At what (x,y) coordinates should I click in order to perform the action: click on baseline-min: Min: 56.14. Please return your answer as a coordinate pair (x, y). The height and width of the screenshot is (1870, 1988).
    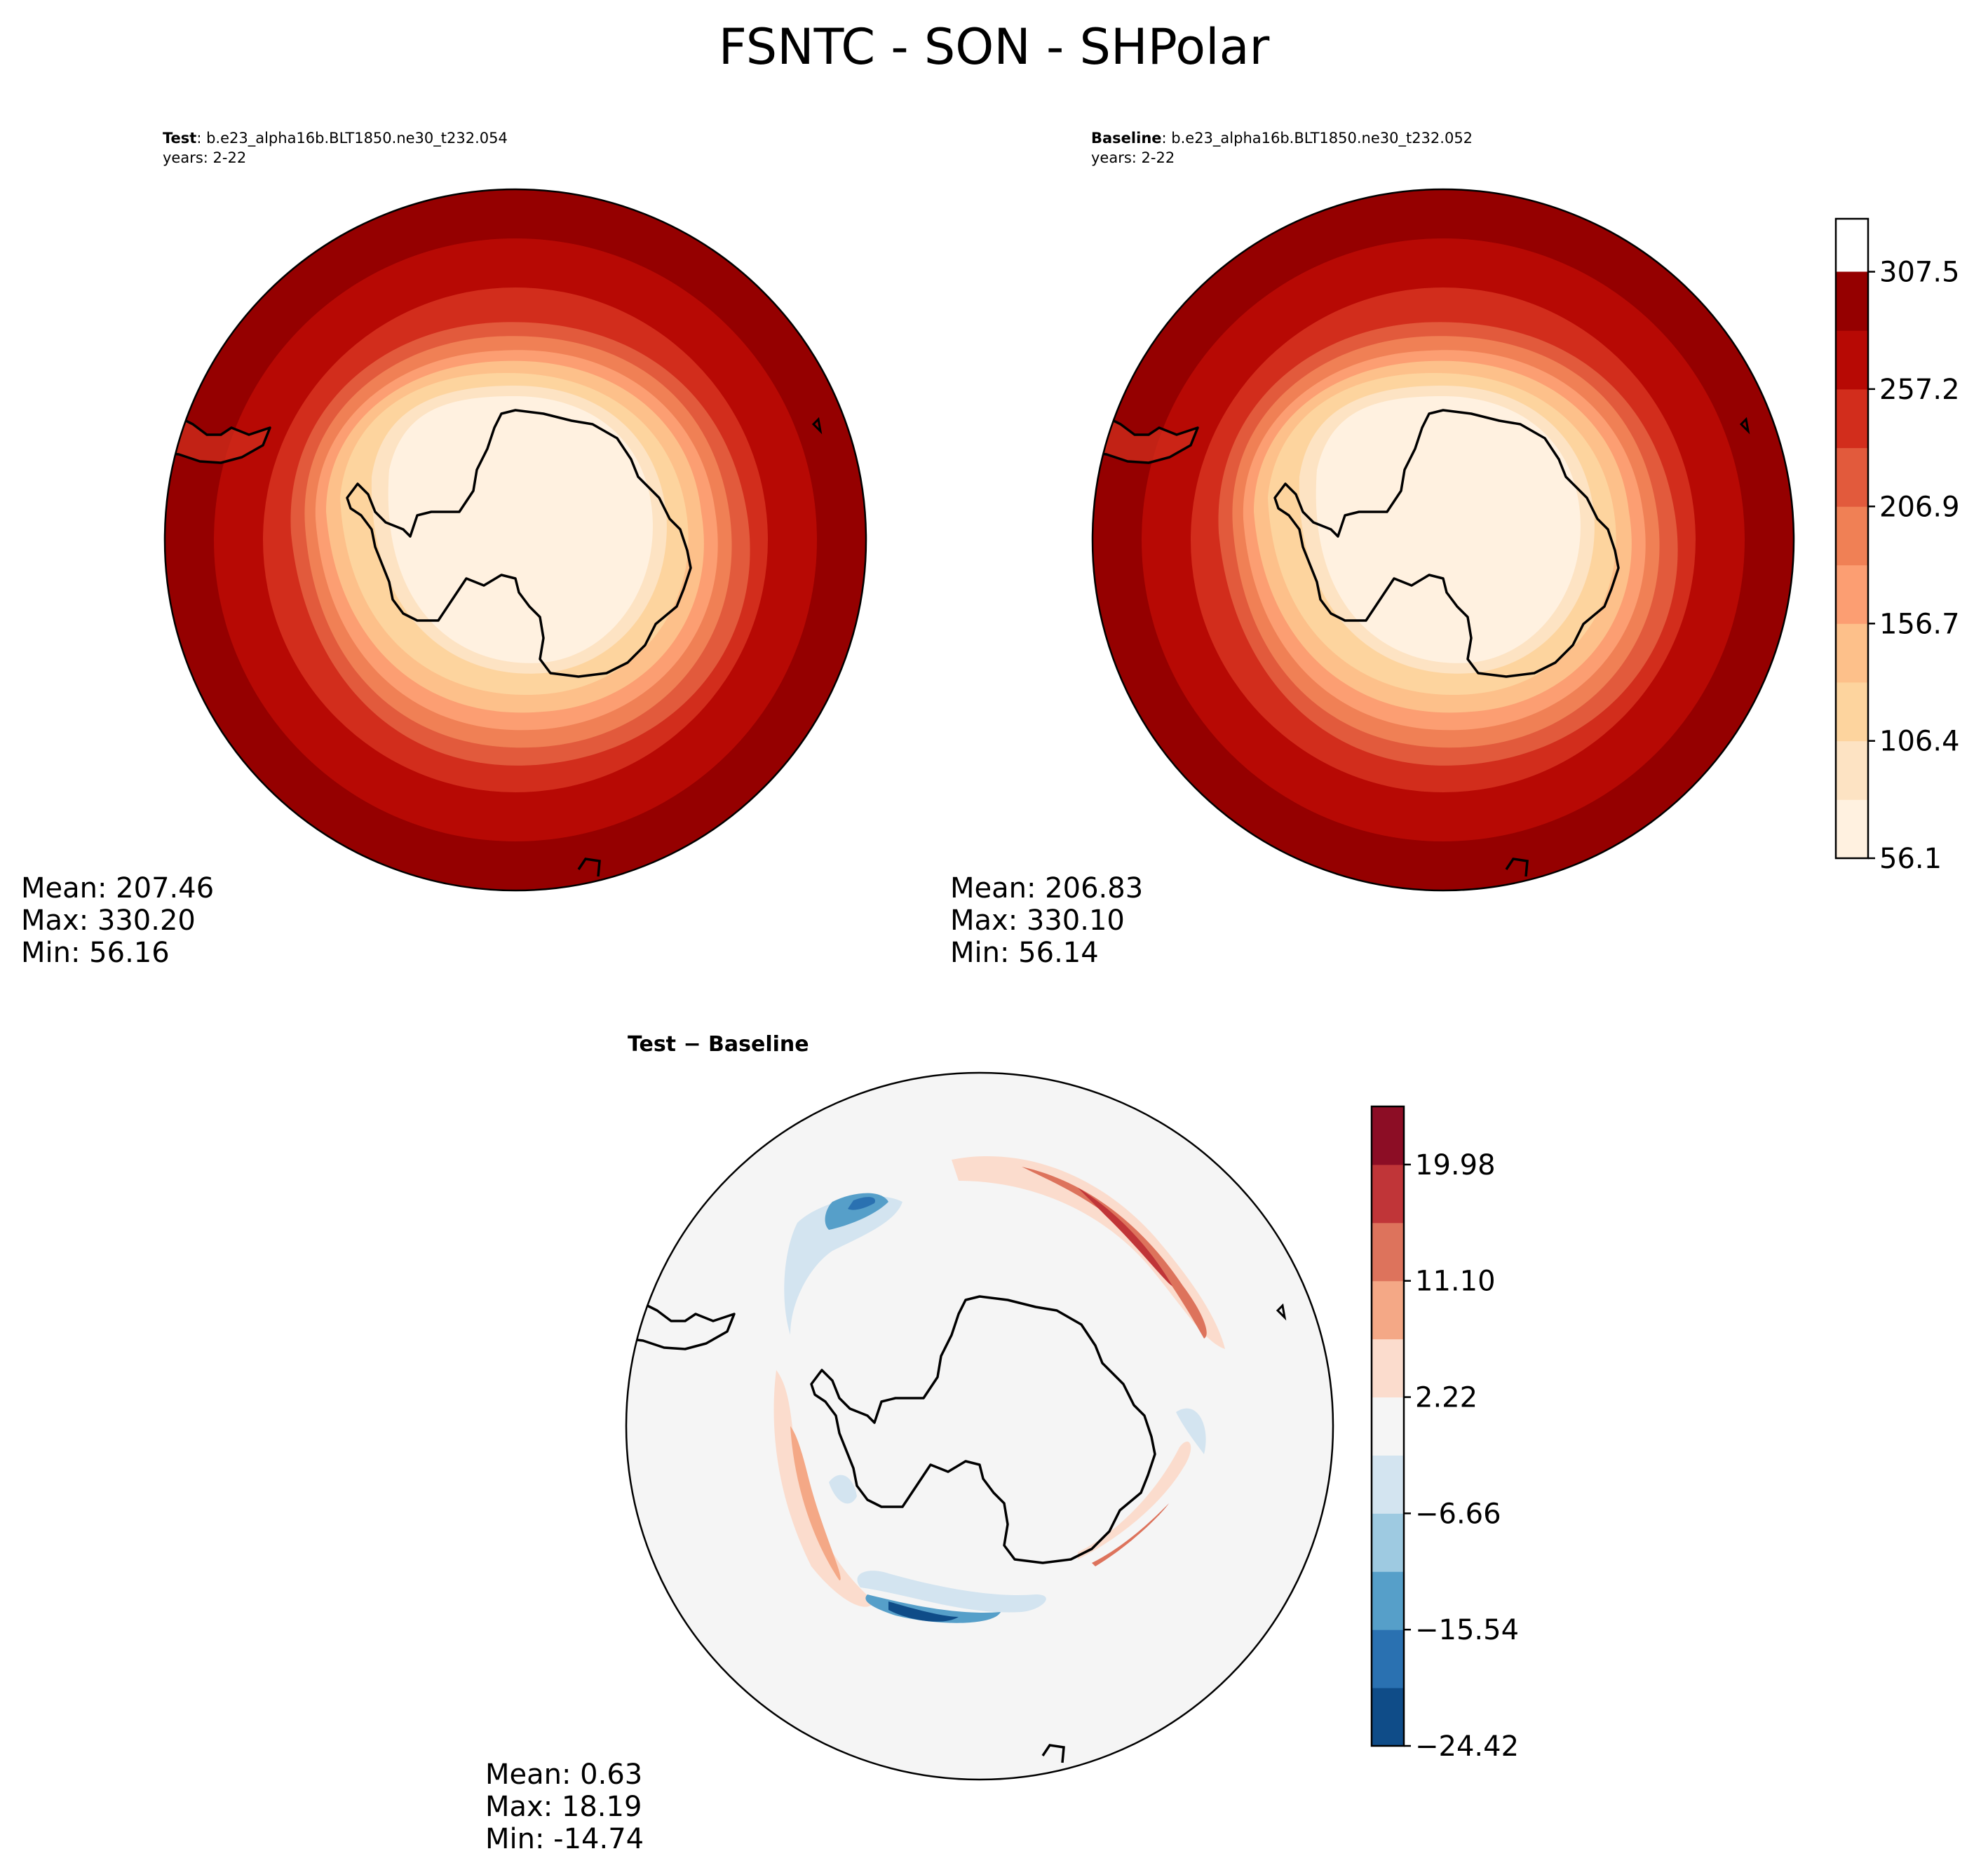
    Looking at the image, I should click on (1024, 953).